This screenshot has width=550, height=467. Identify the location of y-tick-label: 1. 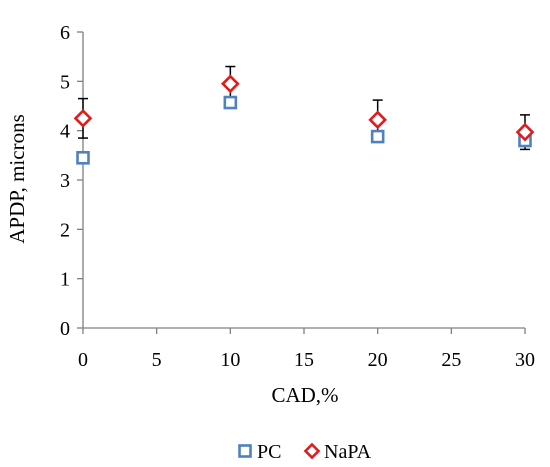
(65, 280).